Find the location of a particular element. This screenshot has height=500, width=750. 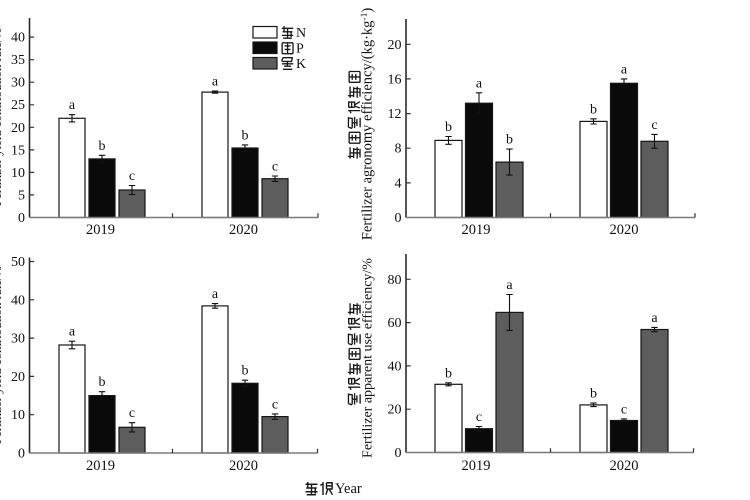

svg-text: 80 is located at coordinates (395, 280).